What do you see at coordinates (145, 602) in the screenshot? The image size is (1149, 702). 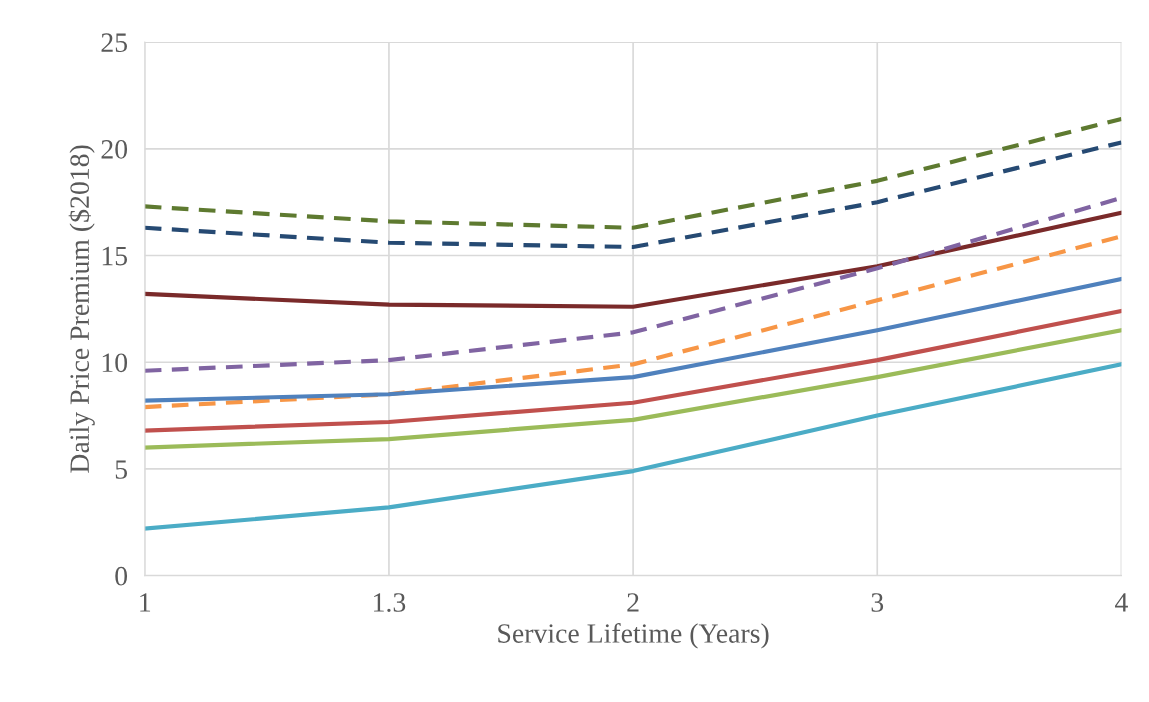 I see `x-tick-label: 1` at bounding box center [145, 602].